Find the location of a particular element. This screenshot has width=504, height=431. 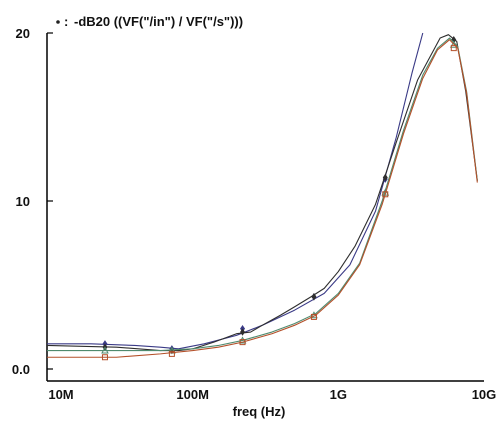

title-colon: : is located at coordinates (66, 21).